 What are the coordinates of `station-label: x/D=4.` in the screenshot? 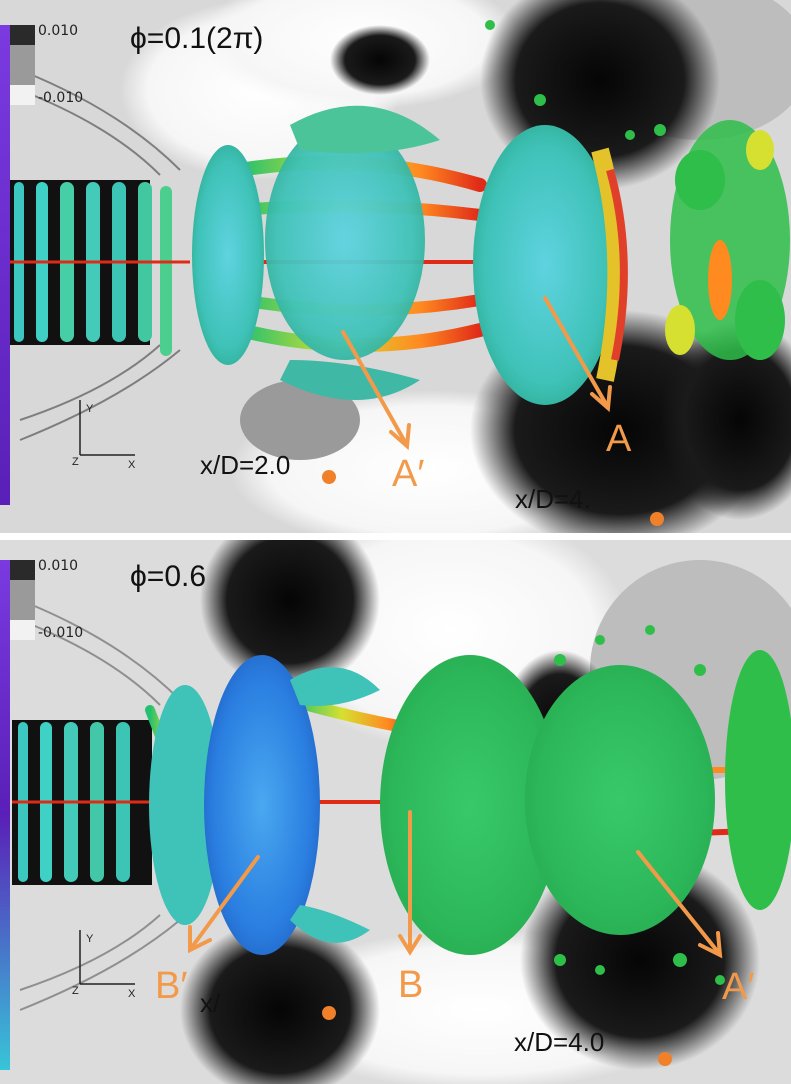 It's located at (553, 499).